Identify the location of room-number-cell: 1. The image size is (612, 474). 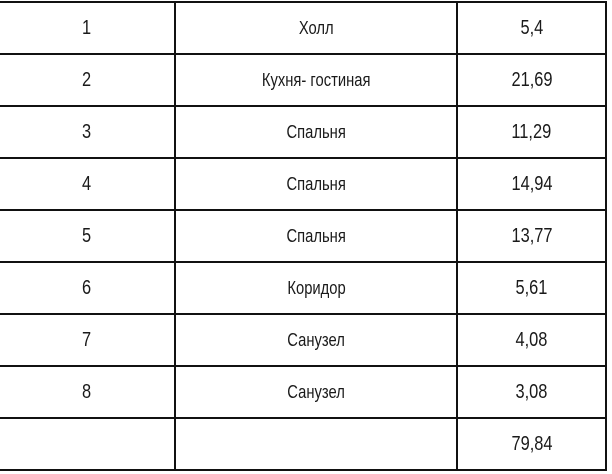
(88, 28).